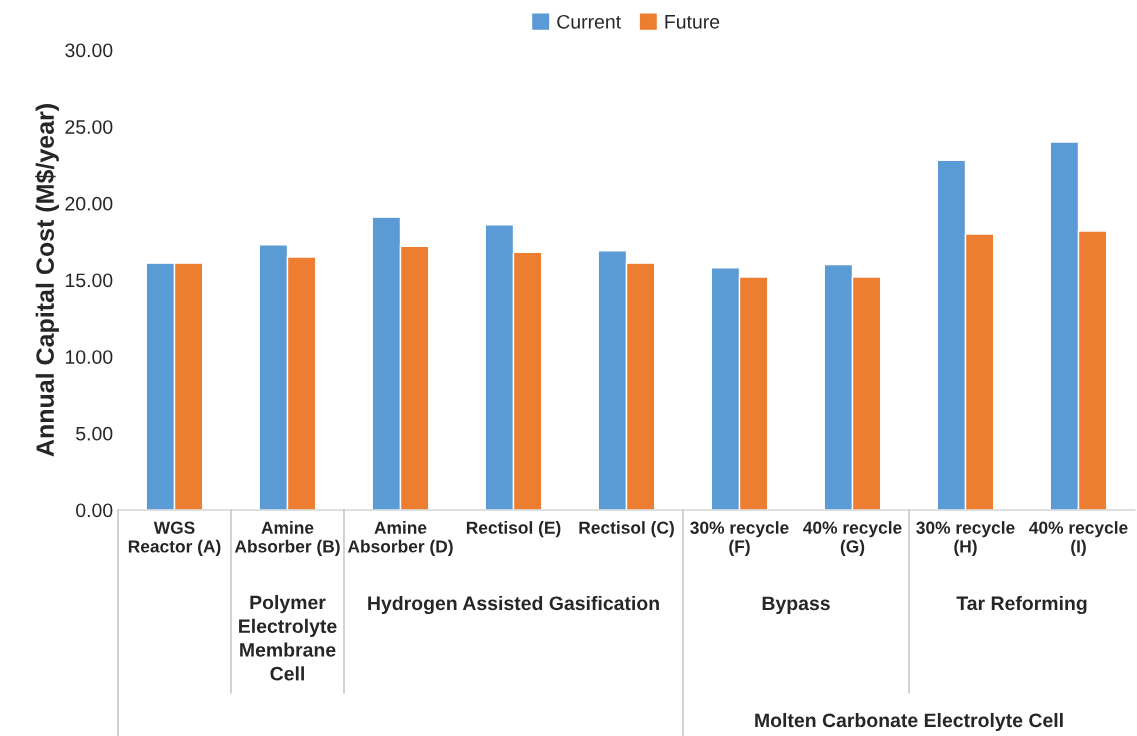  I want to click on y-tick-label: 10.00, so click(89, 357).